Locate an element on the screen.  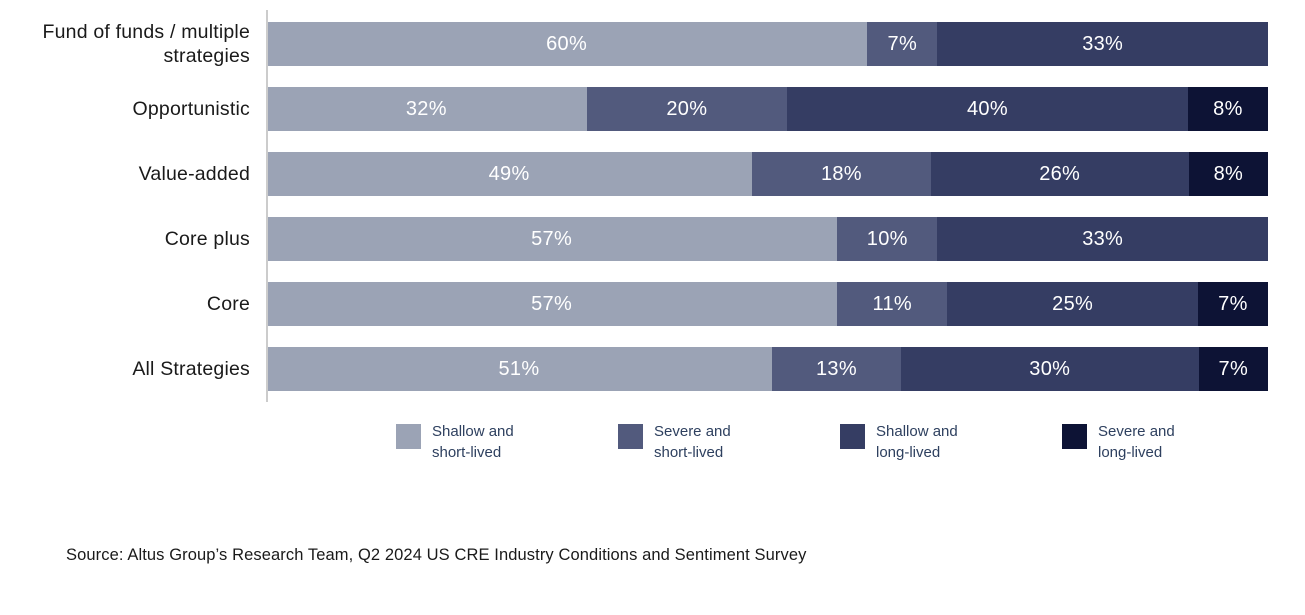
bar-segment: 18% is located at coordinates (841, 174).